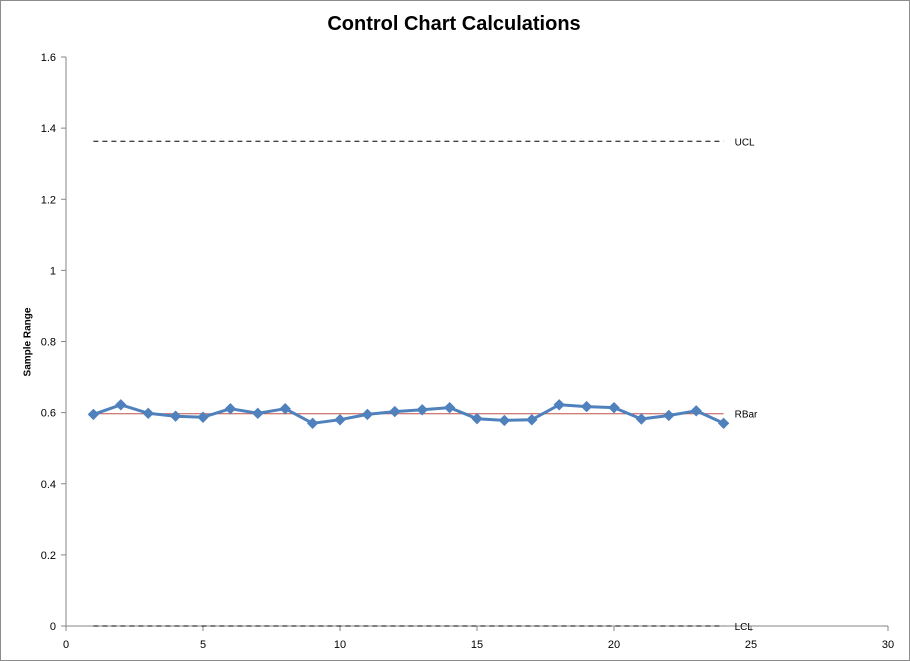 The width and height of the screenshot is (910, 661). I want to click on y-tick-label: 1.4, so click(48, 129).